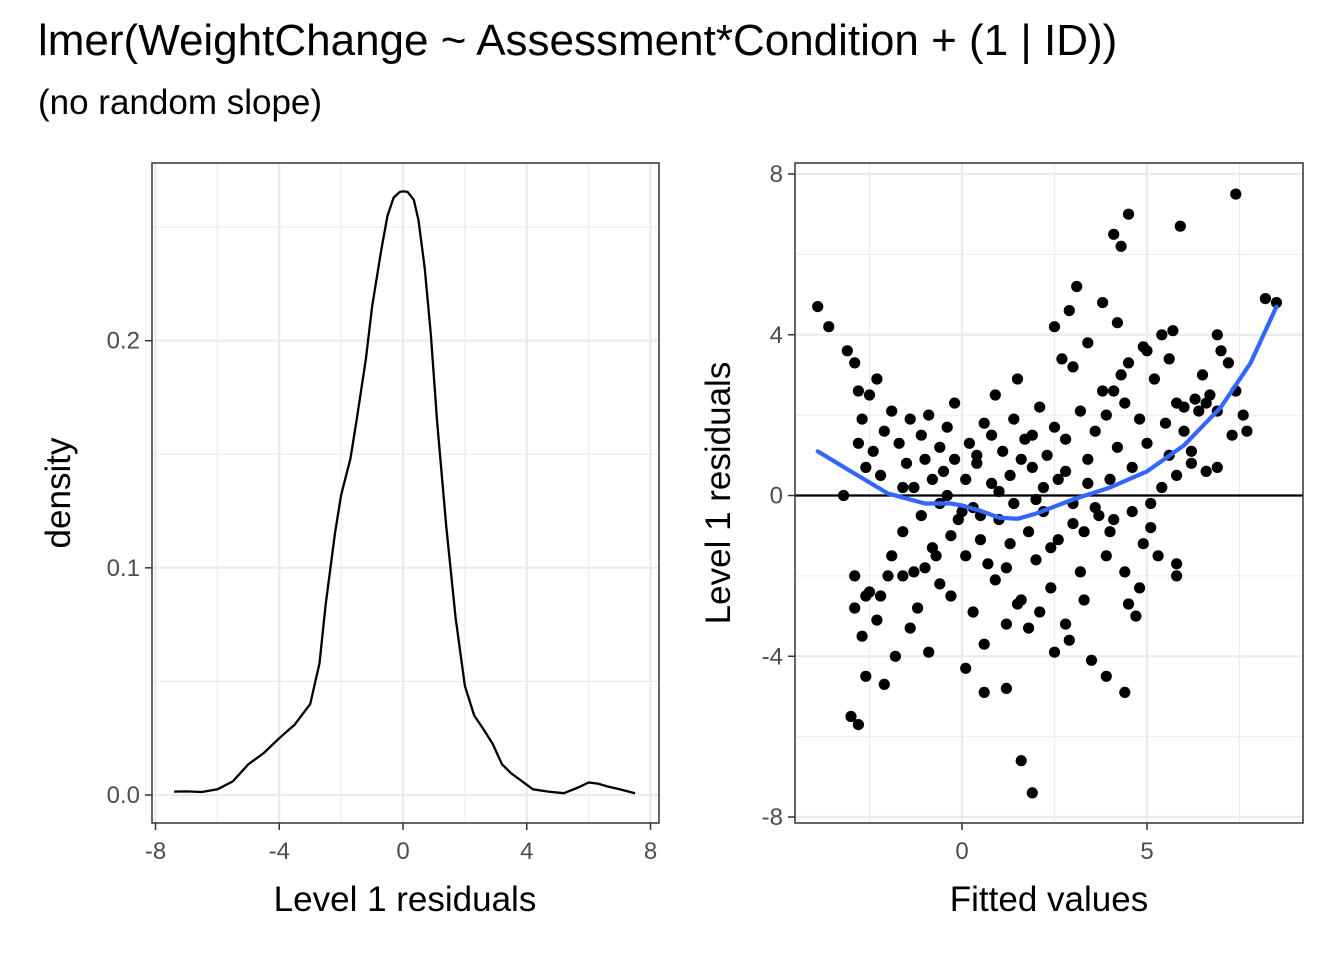 The image size is (1344, 965). Describe the element at coordinates (279, 851) in the screenshot. I see `density-x-tick-label: -4` at that location.